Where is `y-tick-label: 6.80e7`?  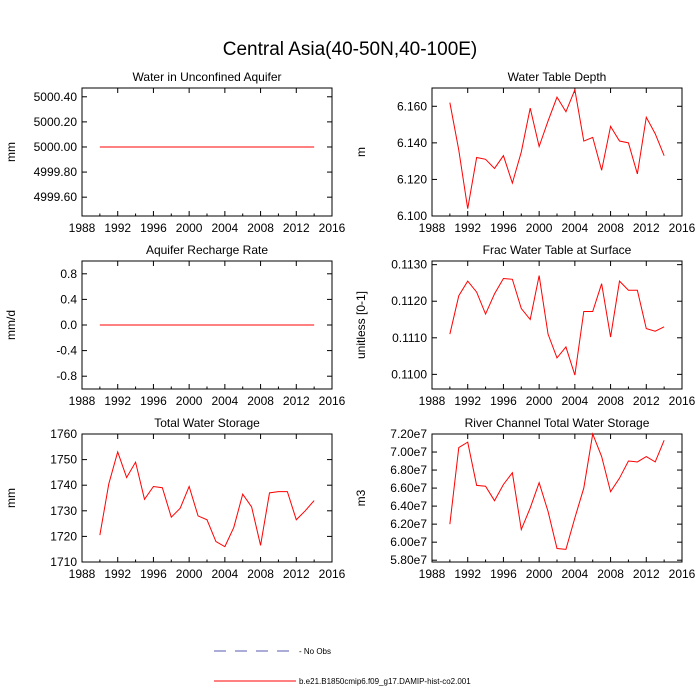 y-tick-label: 6.80e7 is located at coordinates (408, 470).